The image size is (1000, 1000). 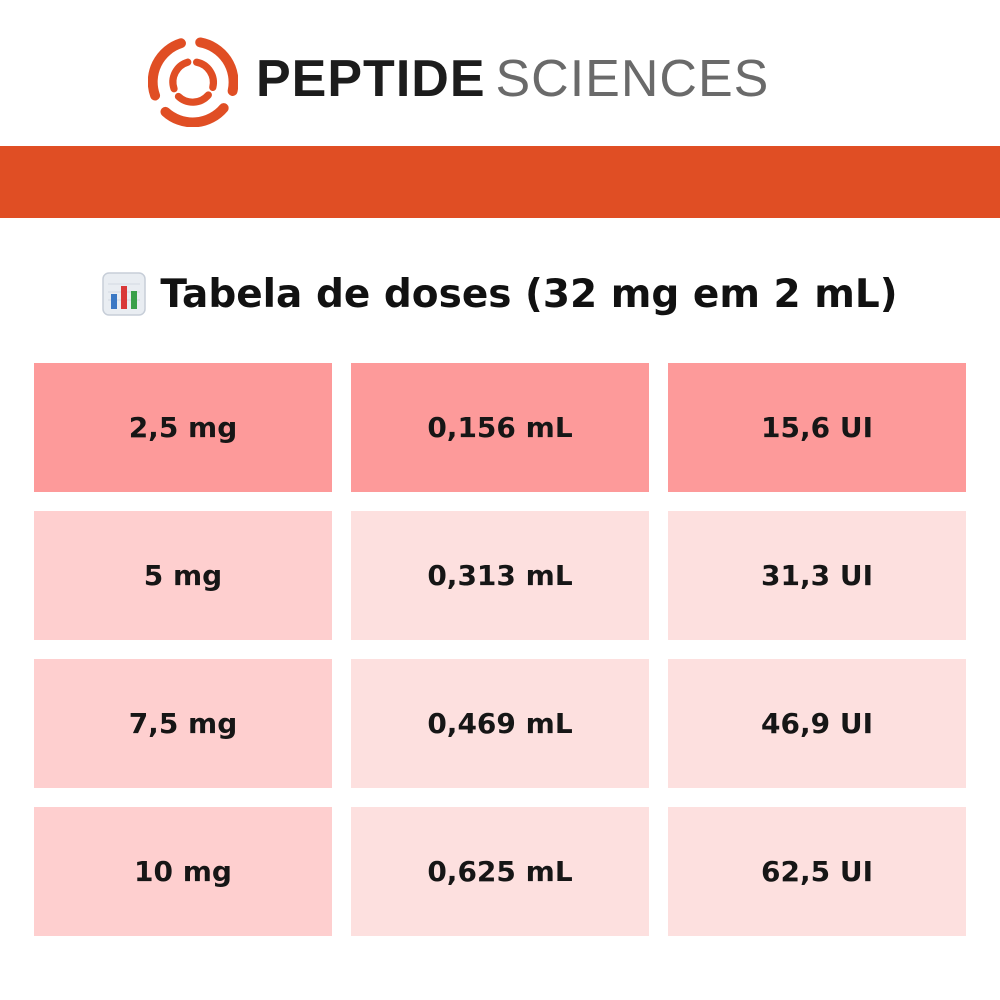 I want to click on table-cell-volume: 0,156 mL, so click(x=500, y=427).